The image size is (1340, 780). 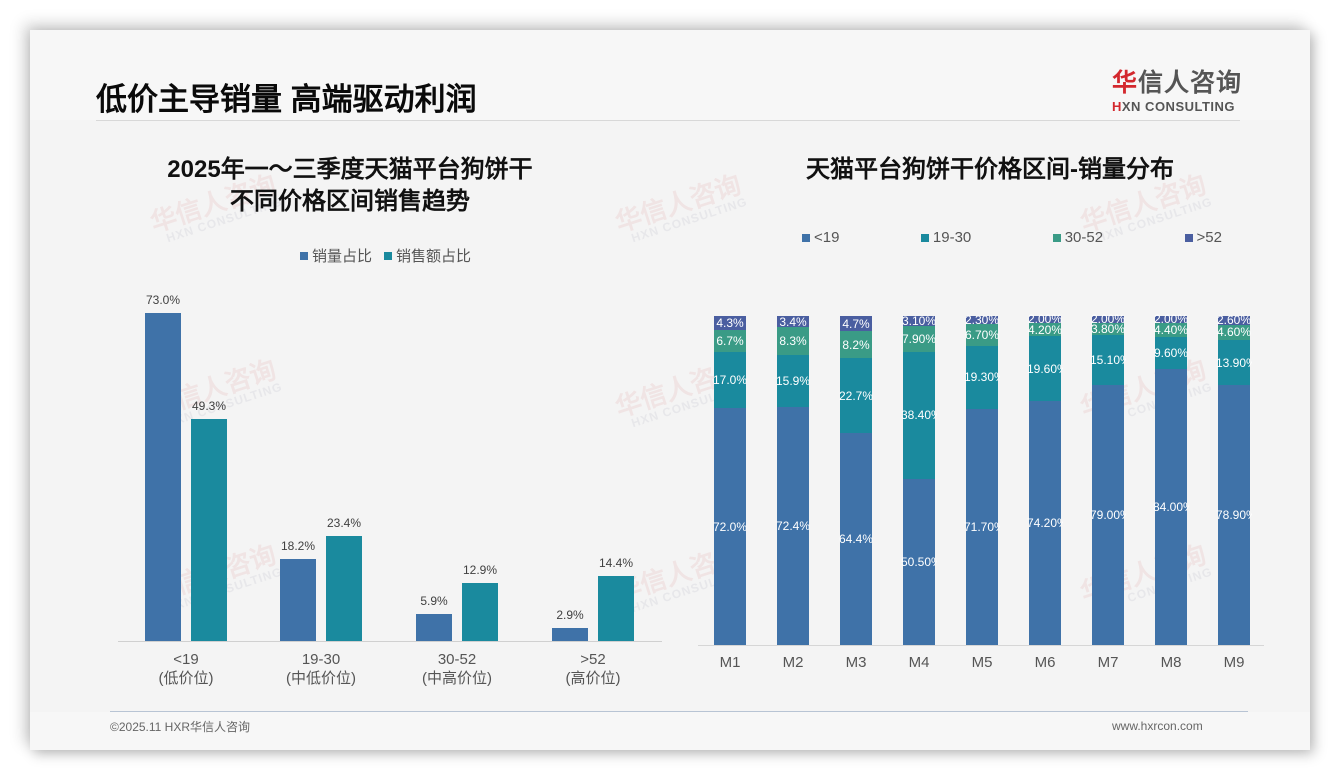 What do you see at coordinates (856, 395) in the screenshot?
I see `segment-value-label: 22.7%` at bounding box center [856, 395].